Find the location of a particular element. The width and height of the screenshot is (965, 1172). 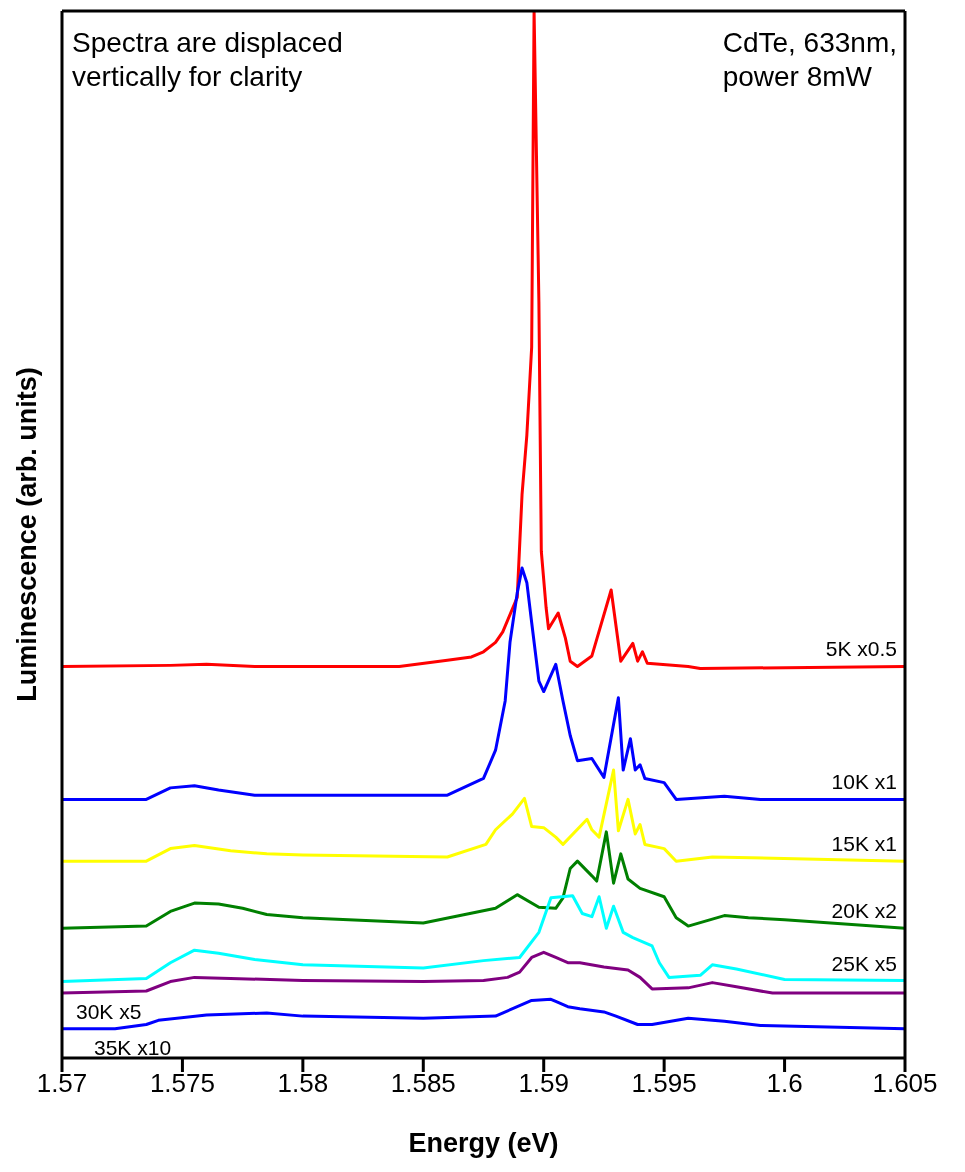

x-tick-label: 1.58 is located at coordinates (303, 1083).